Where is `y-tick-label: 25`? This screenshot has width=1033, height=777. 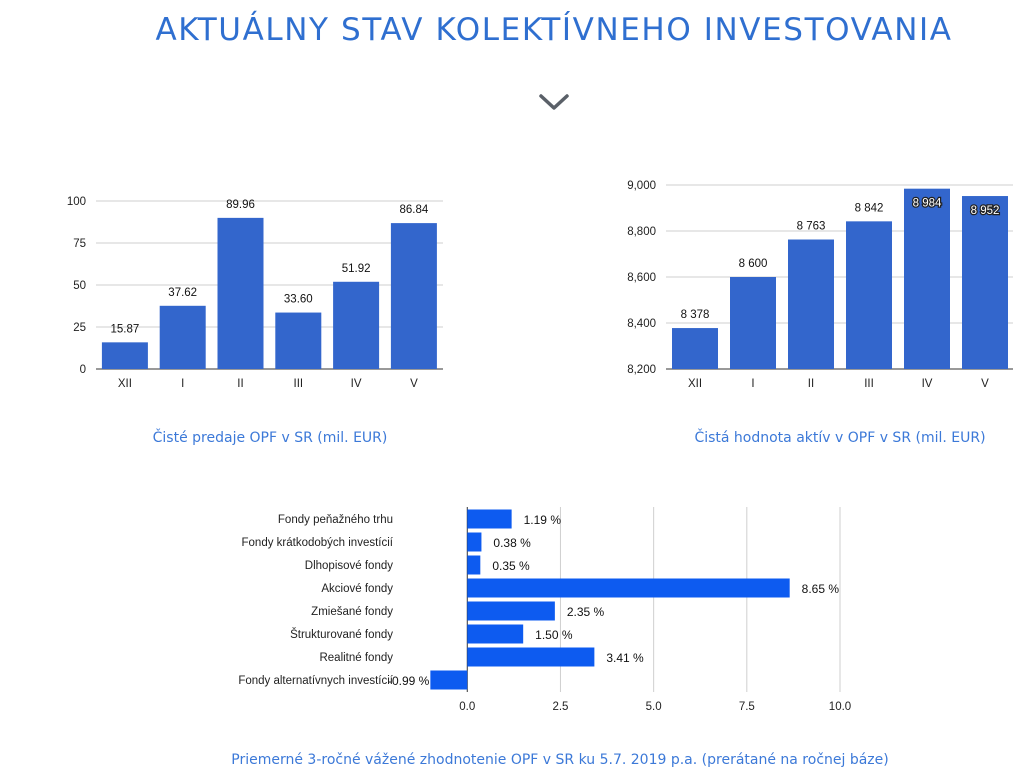 y-tick-label: 25 is located at coordinates (79, 328).